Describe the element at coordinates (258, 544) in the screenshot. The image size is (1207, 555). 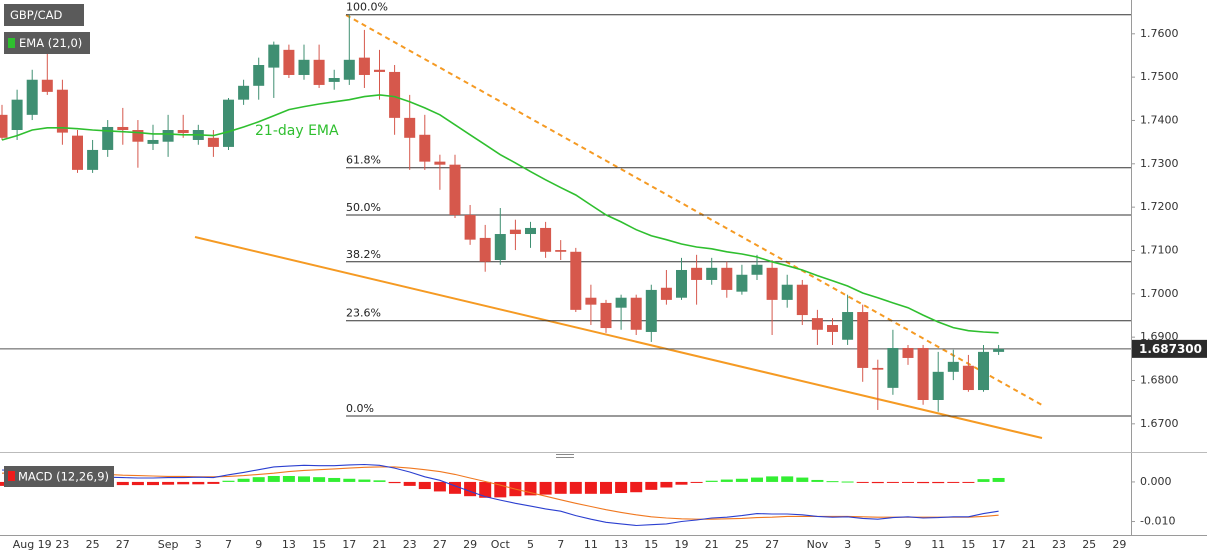
I see `x-tick-label: 9` at that location.